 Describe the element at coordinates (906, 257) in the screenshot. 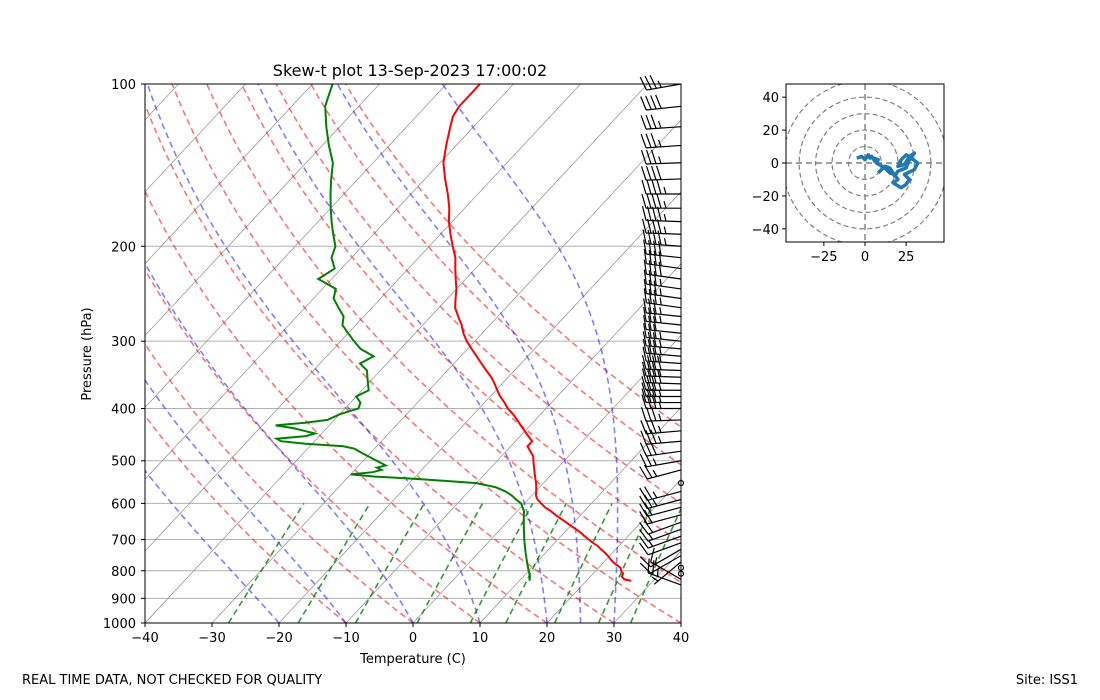

I see `hodo-x-tick-label: 25` at that location.